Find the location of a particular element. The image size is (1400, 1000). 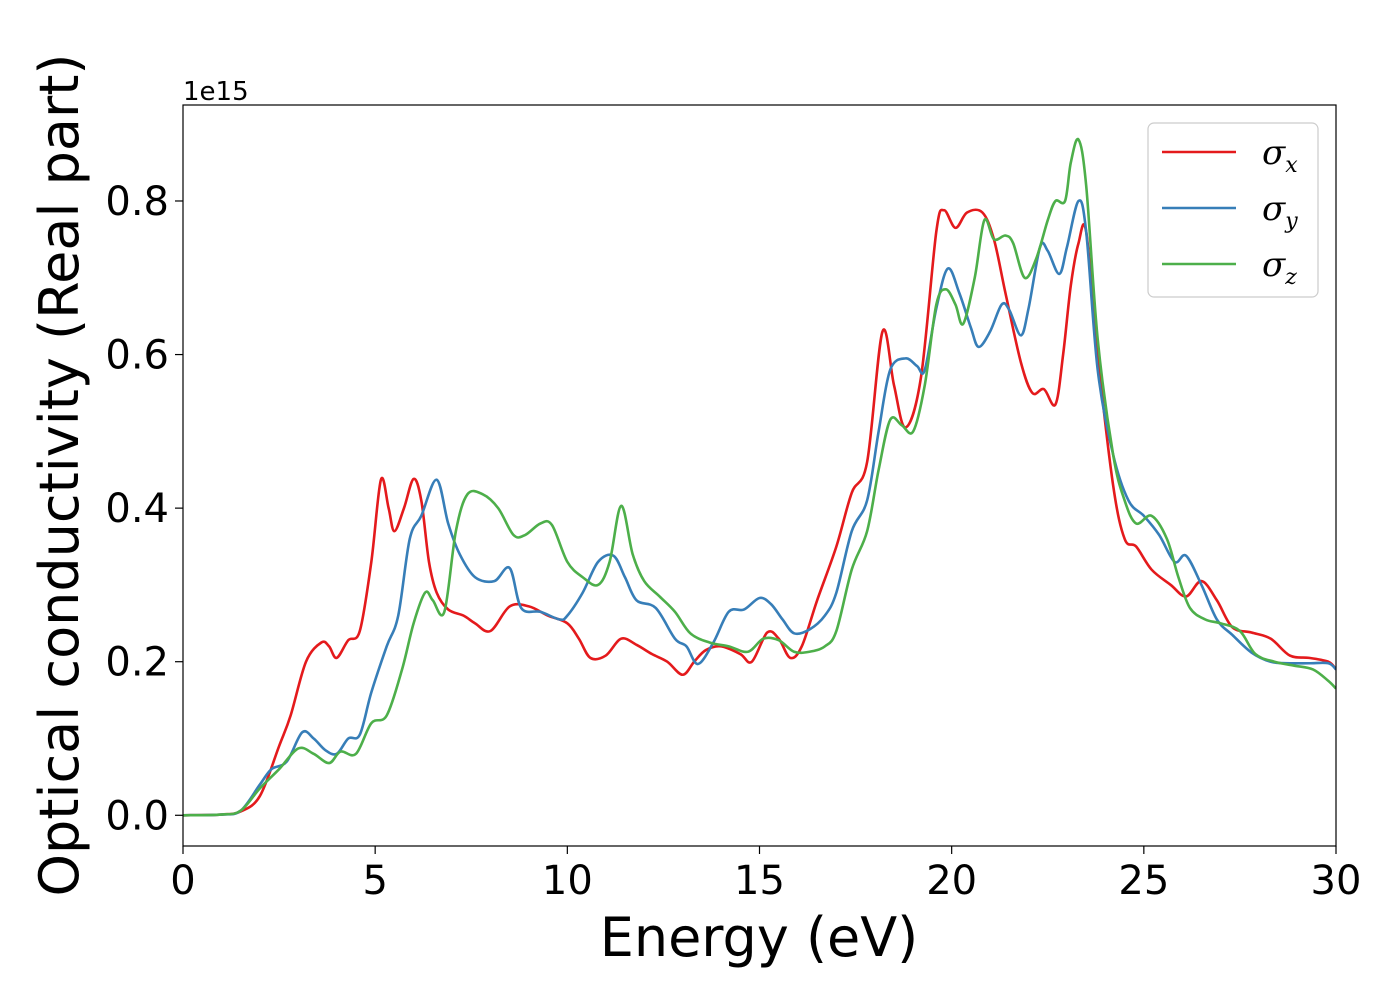

x-axis: 0 5 10 15 20 25 30 is located at coordinates (765, 875).